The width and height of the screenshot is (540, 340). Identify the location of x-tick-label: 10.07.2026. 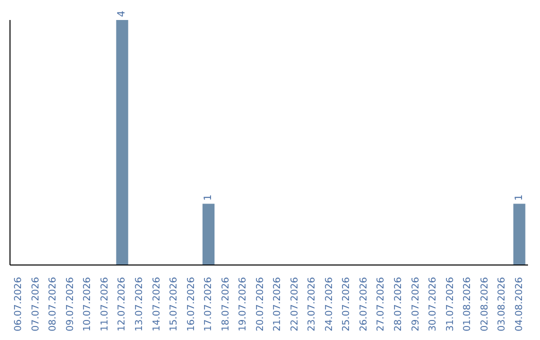
(88, 304).